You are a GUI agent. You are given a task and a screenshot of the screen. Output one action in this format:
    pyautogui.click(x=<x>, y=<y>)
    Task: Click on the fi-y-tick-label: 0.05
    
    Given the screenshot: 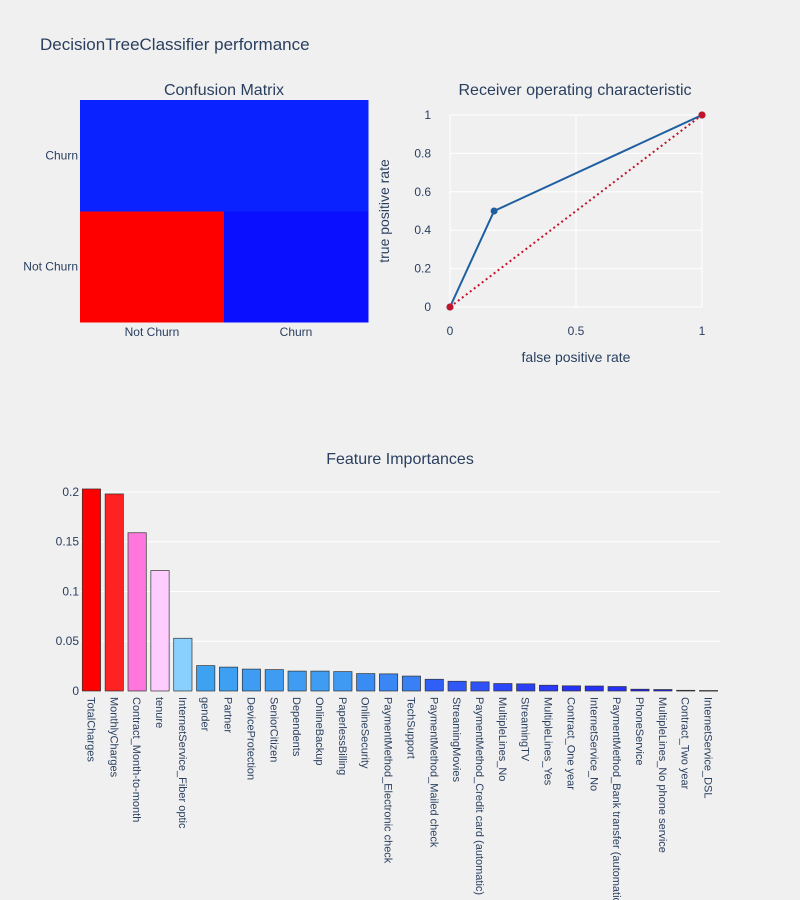 What is the action you would take?
    pyautogui.click(x=68, y=641)
    